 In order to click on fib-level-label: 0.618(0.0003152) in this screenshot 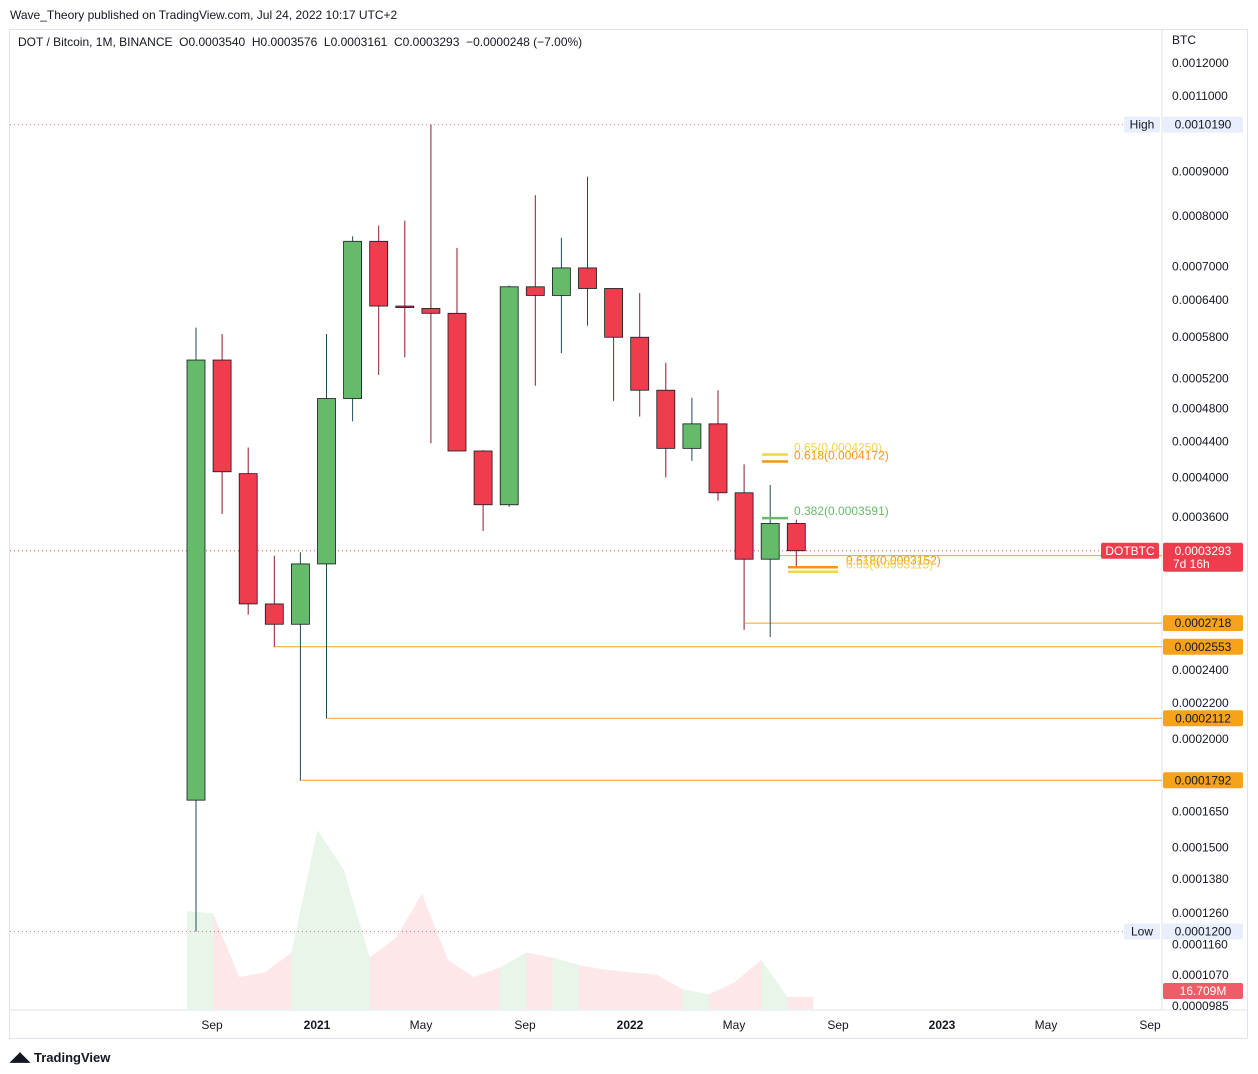, I will do `click(893, 560)`.